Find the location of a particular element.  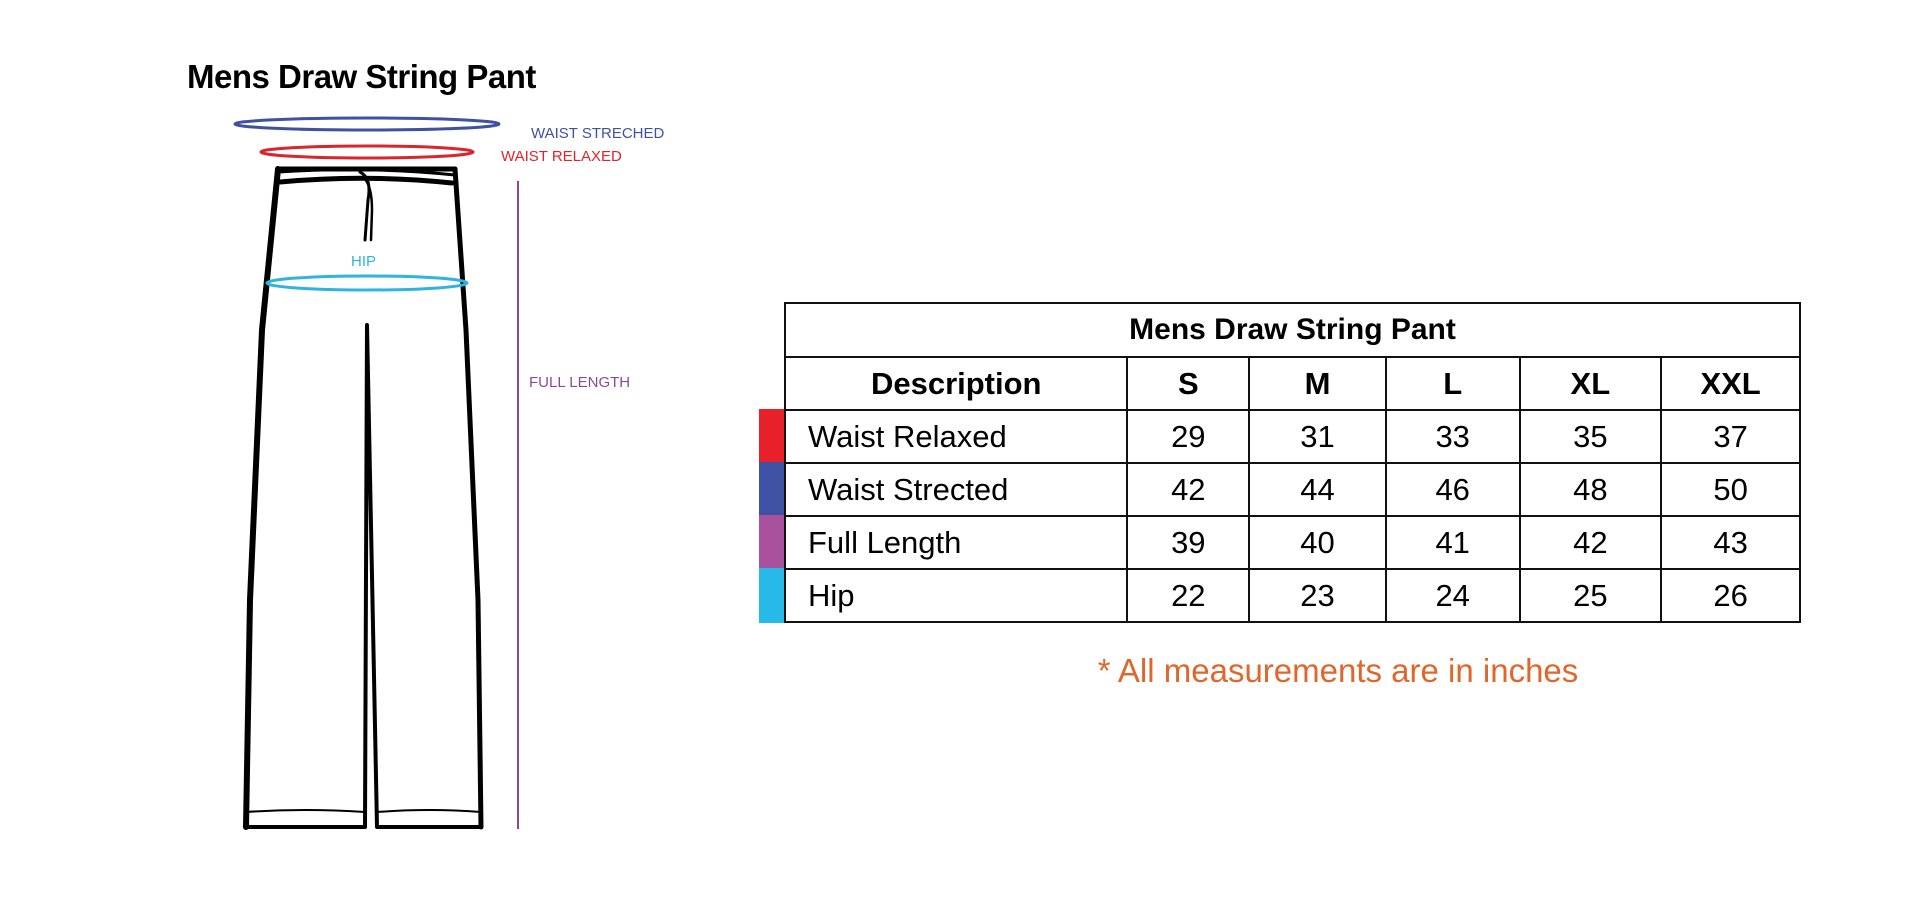

table-cell: 46 is located at coordinates (1452, 489).